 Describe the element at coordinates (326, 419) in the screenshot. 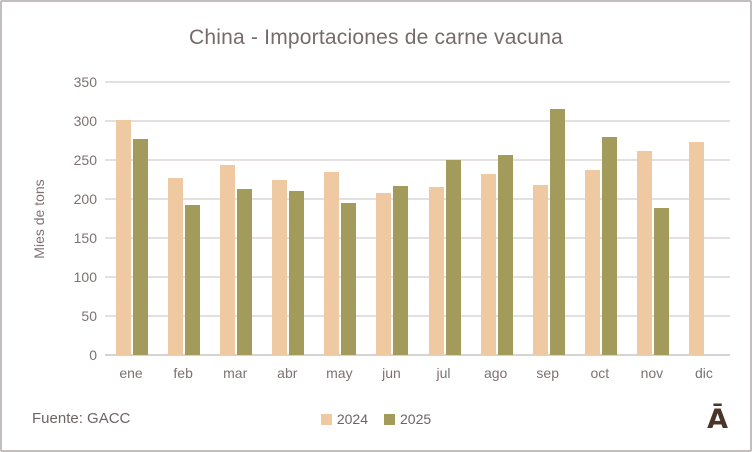

I see `legend-swatch-2024` at that location.